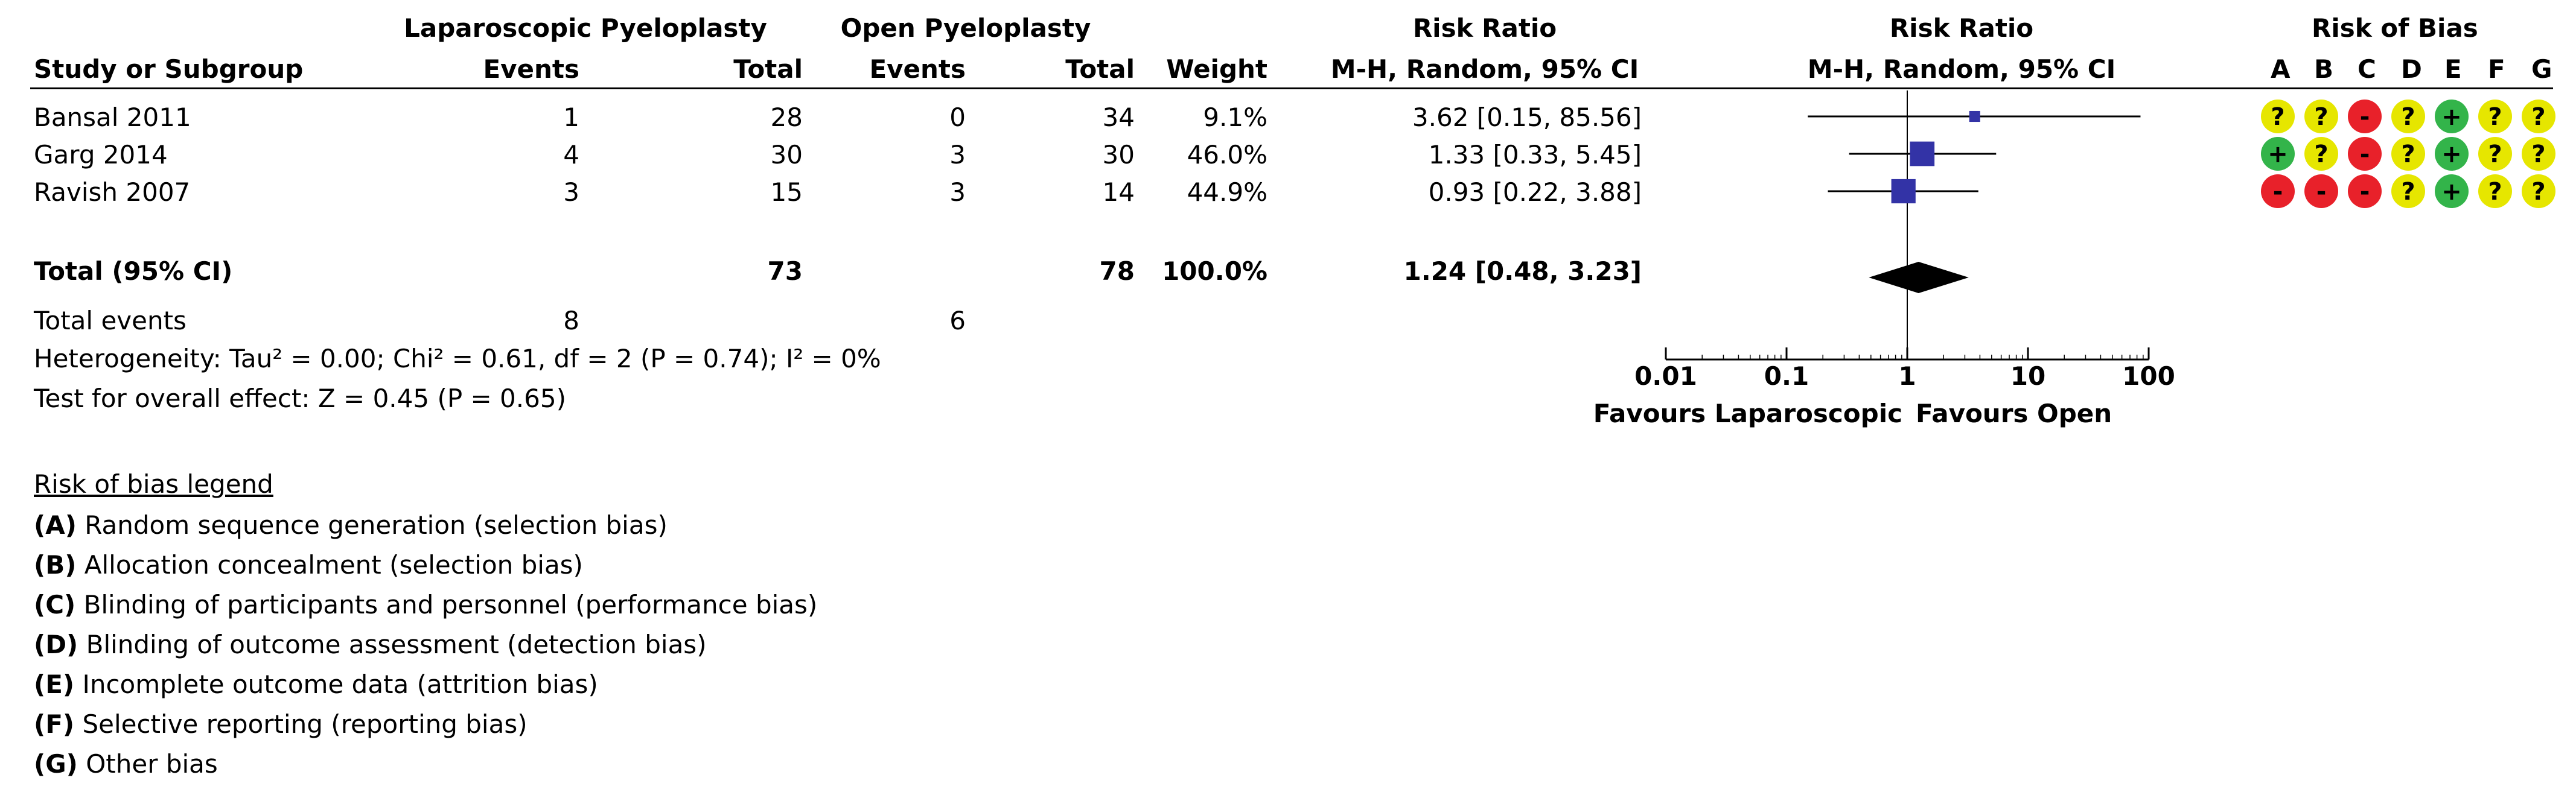 The image size is (2576, 795). Describe the element at coordinates (2027, 376) in the screenshot. I see `x-axis-tick-label: 10` at that location.